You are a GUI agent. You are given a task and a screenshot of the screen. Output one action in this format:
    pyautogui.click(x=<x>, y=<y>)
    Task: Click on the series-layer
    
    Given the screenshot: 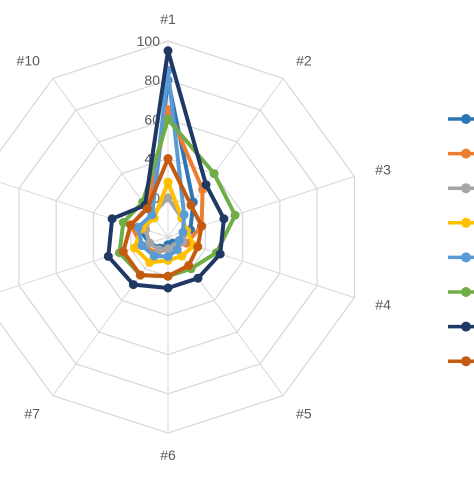 What is the action you would take?
    pyautogui.click(x=171, y=169)
    